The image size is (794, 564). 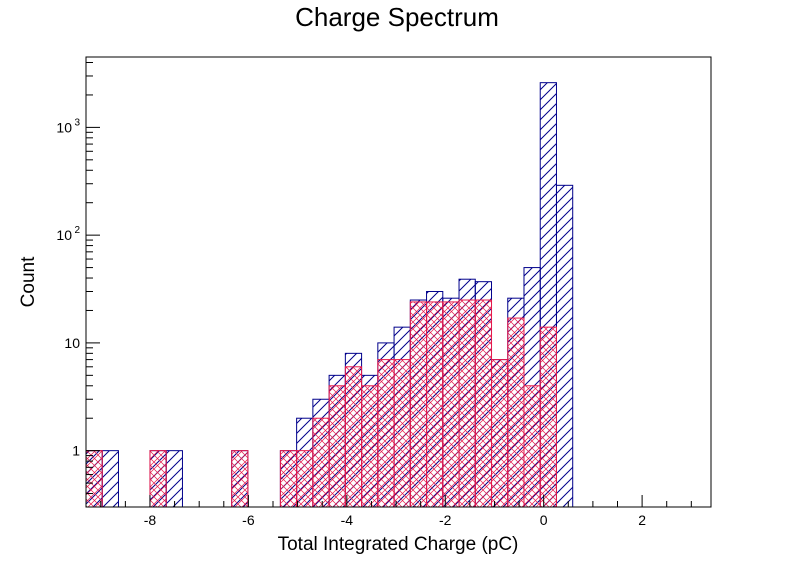 What do you see at coordinates (396, 511) in the screenshot?
I see `x-axis: -8 -6 -4 -2 0 2` at bounding box center [396, 511].